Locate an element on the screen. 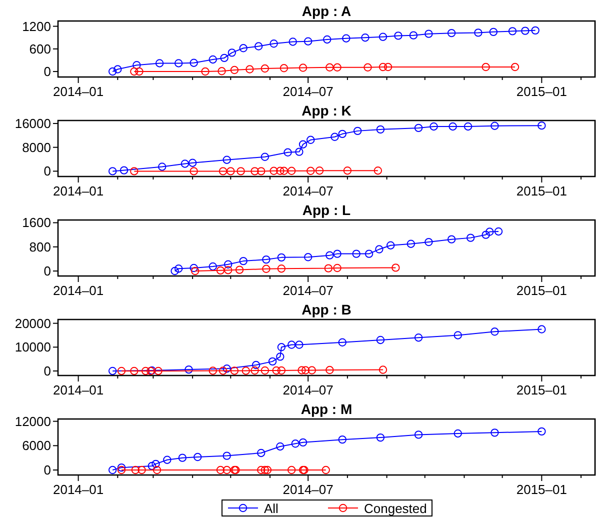 This screenshot has height=519, width=596. y-tick-label: 12000 is located at coordinates (32, 421).